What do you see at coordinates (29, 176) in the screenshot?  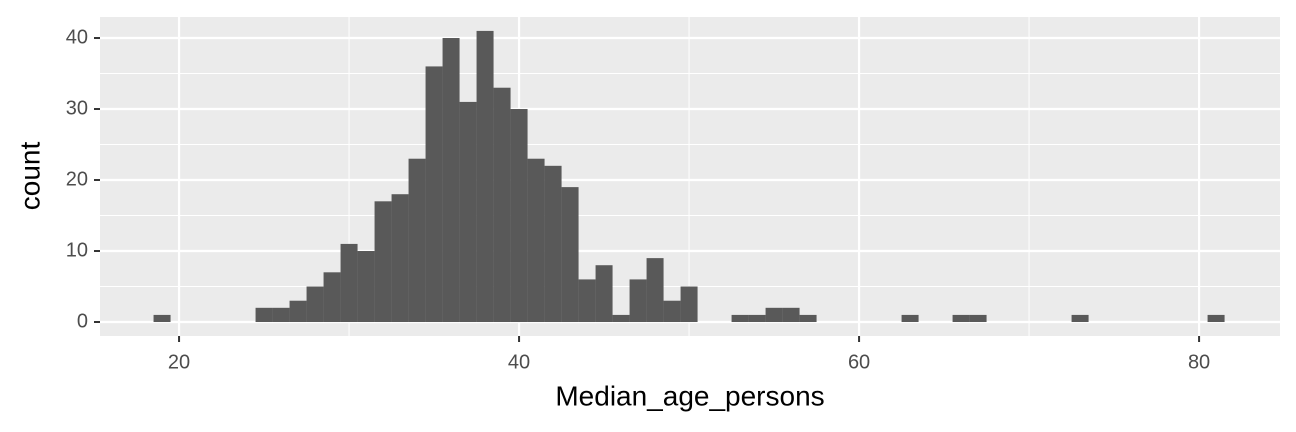 I see `y-axis-title: count` at bounding box center [29, 176].